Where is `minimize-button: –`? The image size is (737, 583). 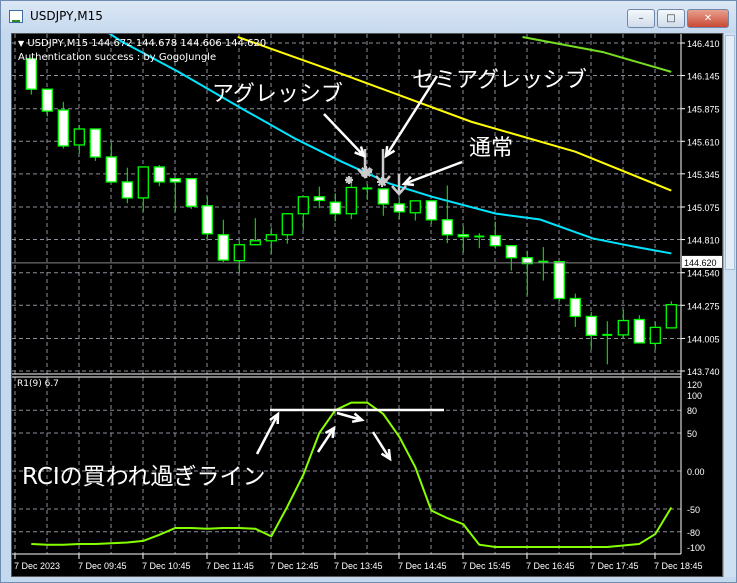
minimize-button: – is located at coordinates (641, 18).